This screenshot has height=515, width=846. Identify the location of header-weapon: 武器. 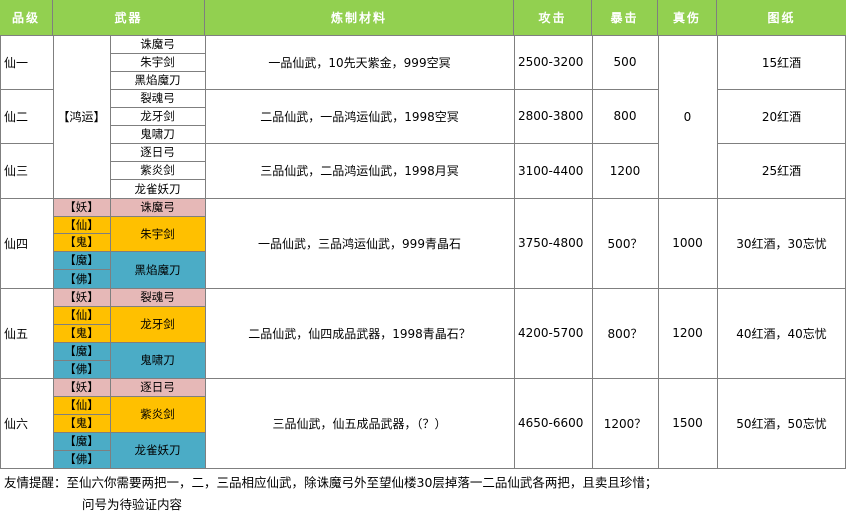
(129, 17).